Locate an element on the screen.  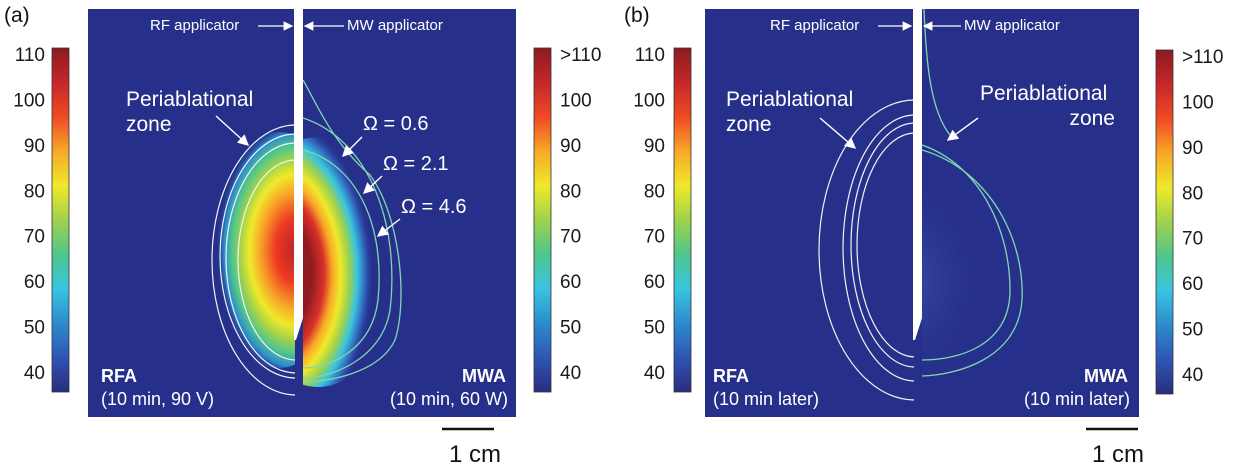
panel-b-colorbar-left-ticks: 110 100 90 80 70 60 50 40 is located at coordinates (649, 214).